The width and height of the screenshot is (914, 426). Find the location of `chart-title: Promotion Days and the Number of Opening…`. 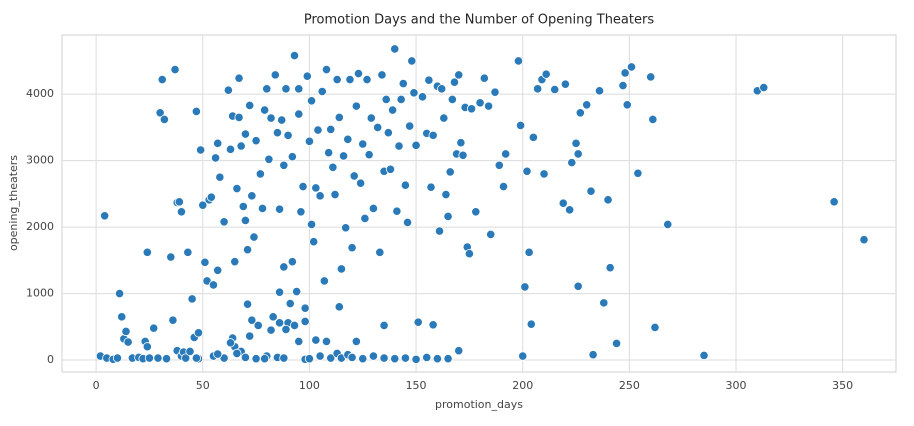

chart-title: Promotion Days and the Number of Opening… is located at coordinates (479, 20).